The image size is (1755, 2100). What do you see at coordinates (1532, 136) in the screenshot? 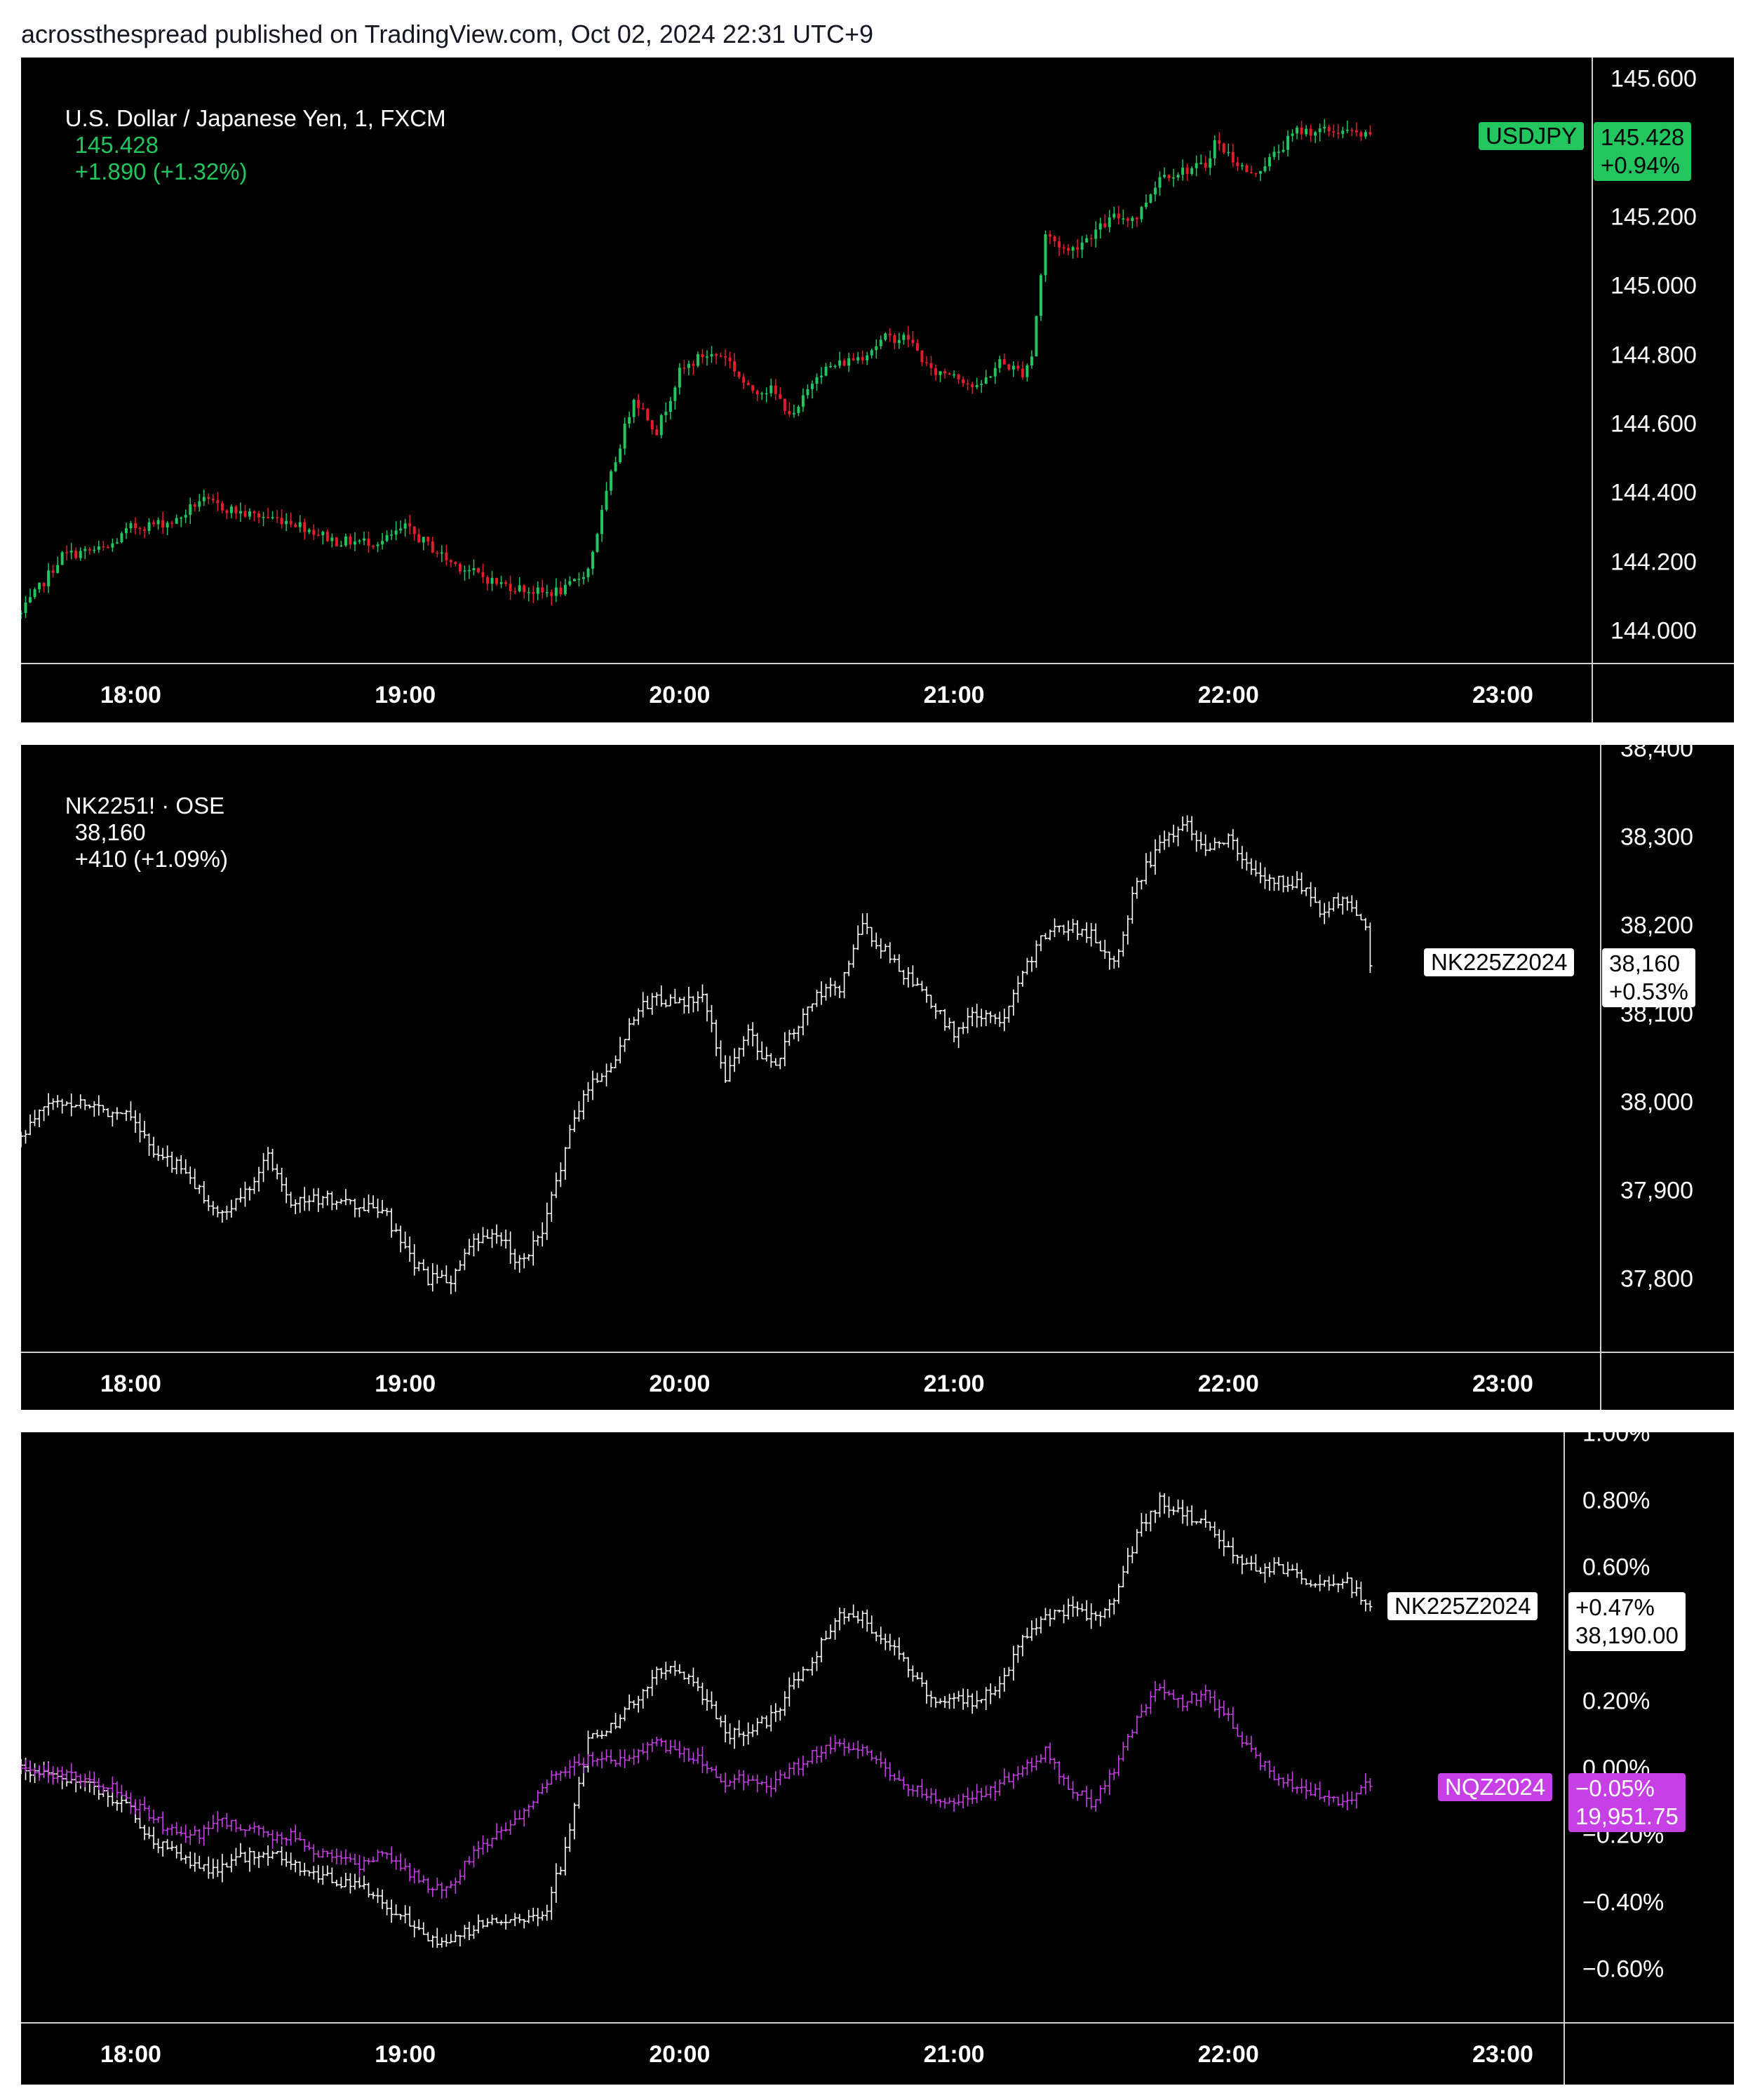
I see `usdjpy-symbol-tag: USDJPY` at bounding box center [1532, 136].